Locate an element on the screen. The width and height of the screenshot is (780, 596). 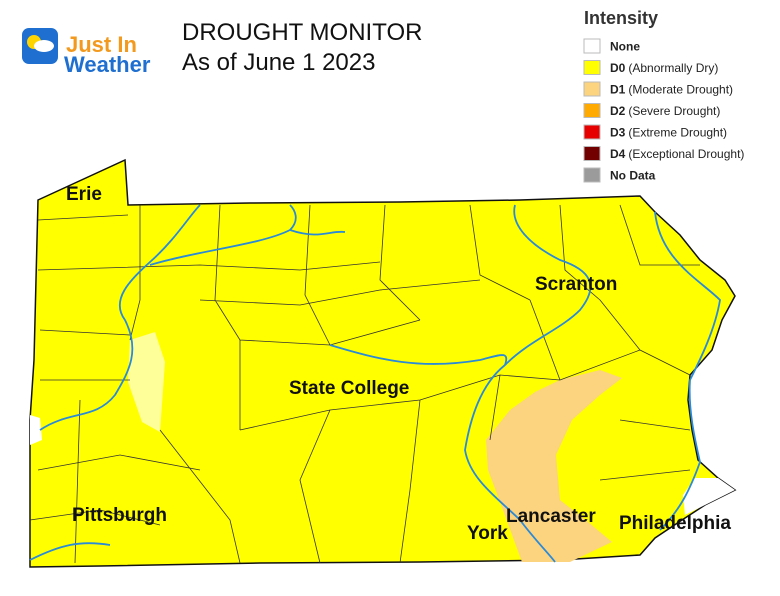
legend-code: D2 is located at coordinates (618, 111).